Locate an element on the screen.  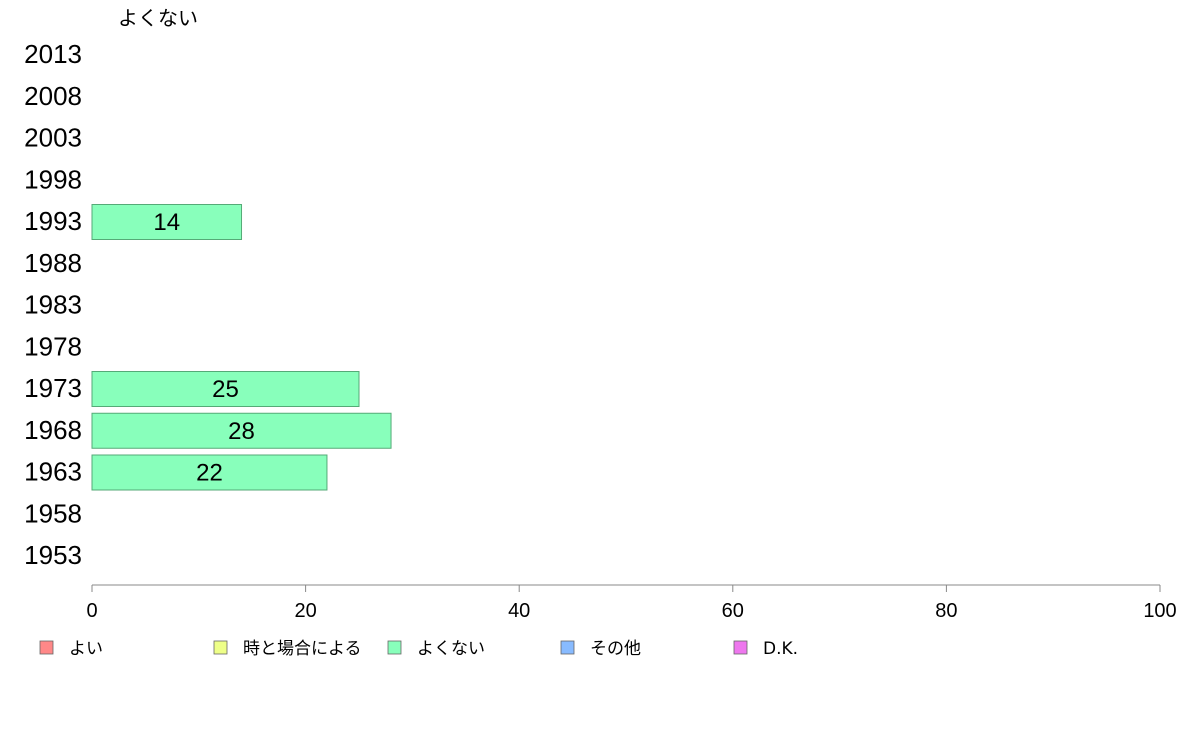
data-label: 22 is located at coordinates (209, 473).